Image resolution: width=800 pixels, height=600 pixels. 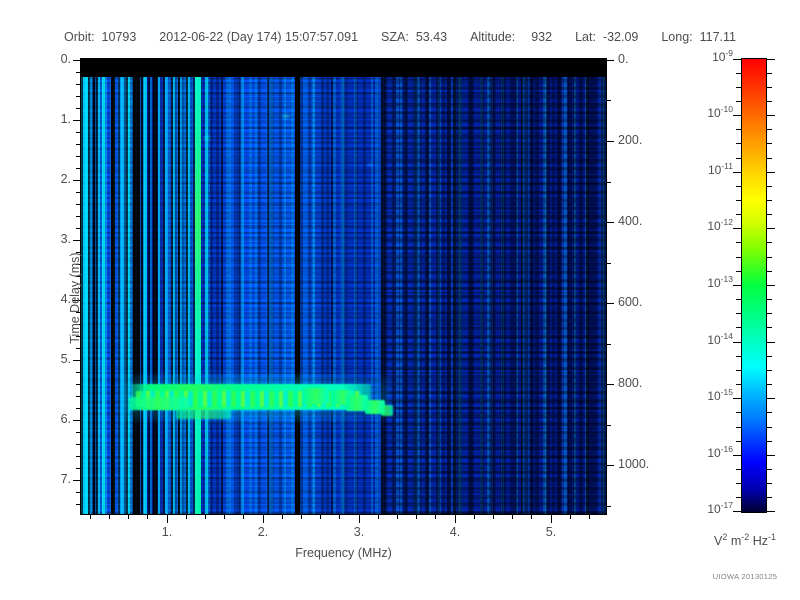 I want to click on colorbar-tick-label: 10-16, so click(x=720, y=452).